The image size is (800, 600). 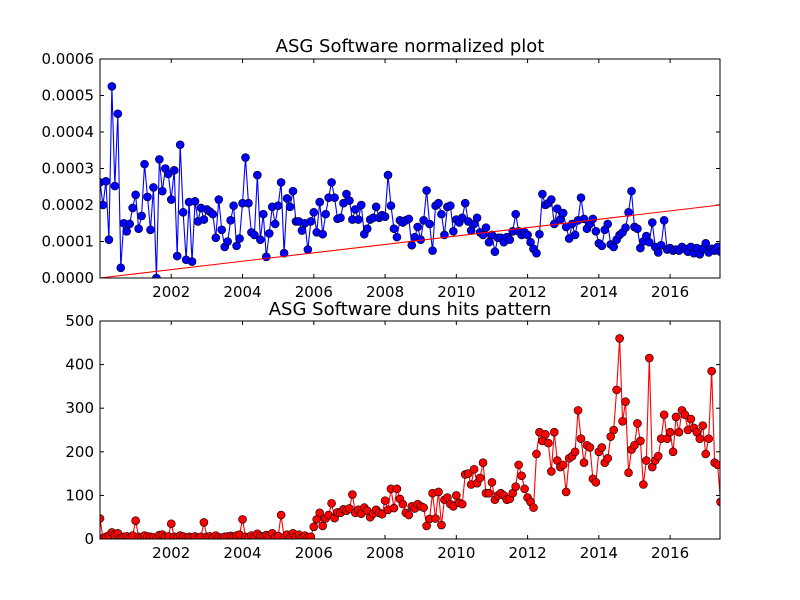 What do you see at coordinates (79, 495) in the screenshot?
I see `y-tick-label: 100` at bounding box center [79, 495].